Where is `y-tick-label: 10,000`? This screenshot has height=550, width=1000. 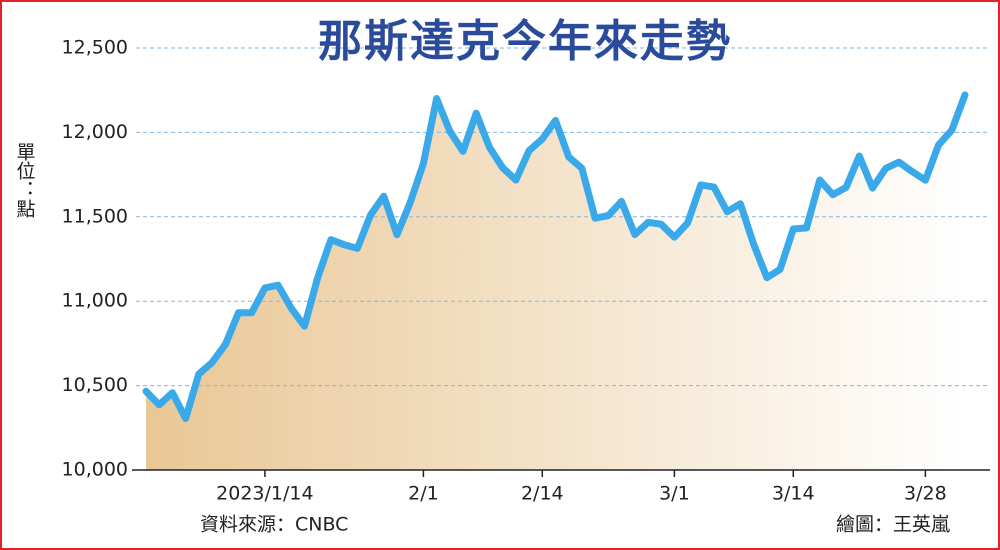
y-tick-label: 10,000 is located at coordinates (95, 470).